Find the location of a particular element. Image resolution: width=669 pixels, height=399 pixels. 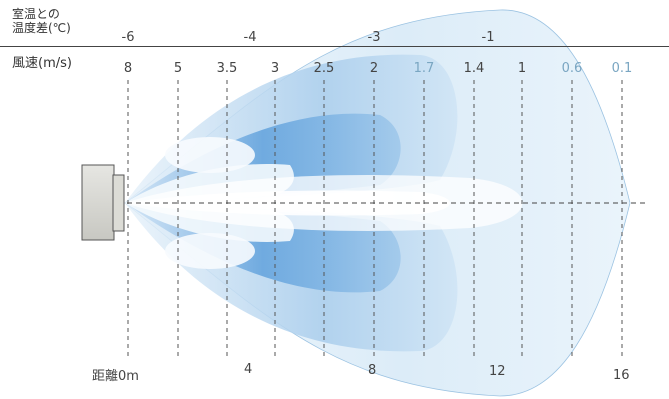

temp-diff-value: -6 is located at coordinates (128, 37).